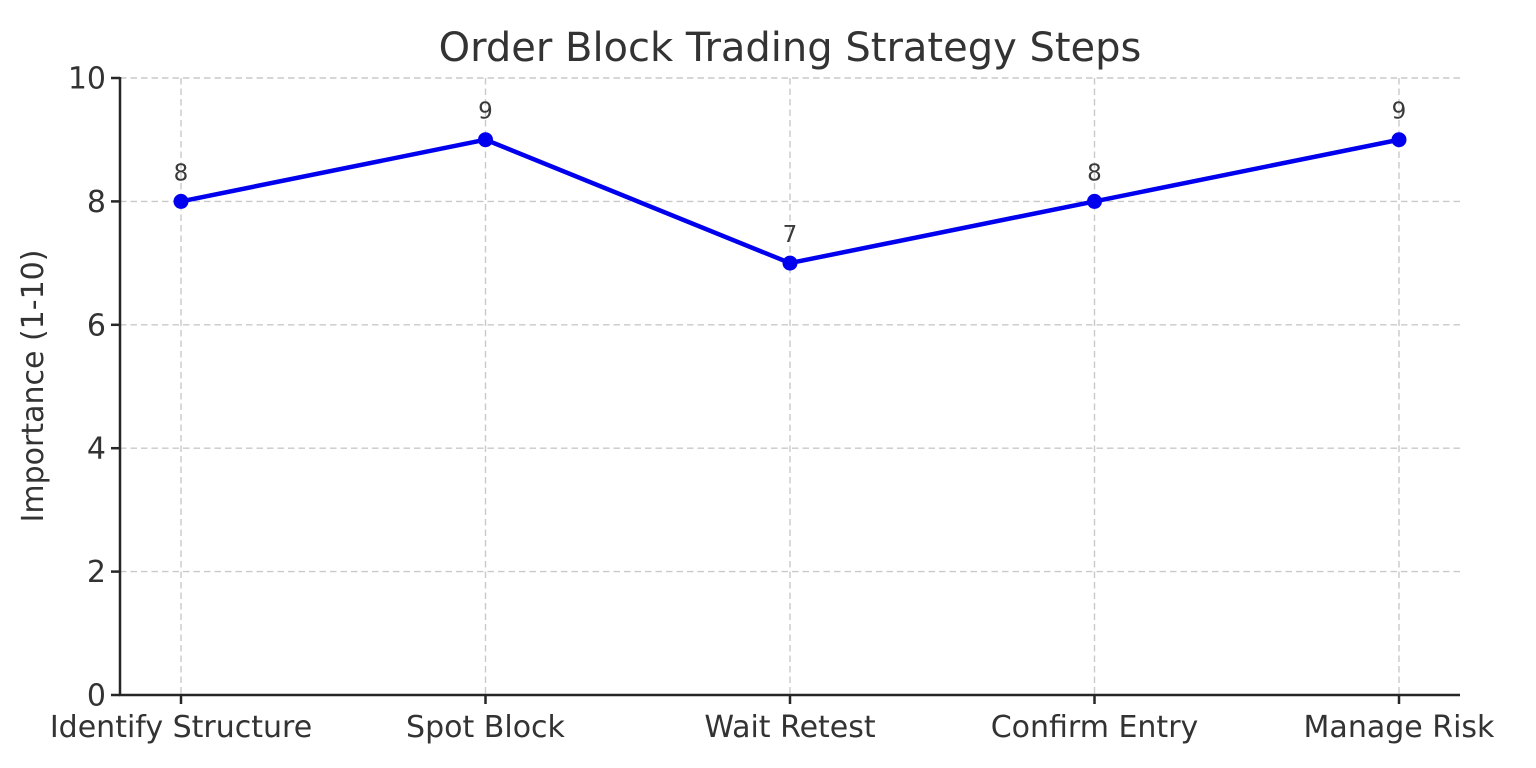 The image size is (1536, 768). What do you see at coordinates (96, 202) in the screenshot?
I see `y-tick-label: 8` at bounding box center [96, 202].